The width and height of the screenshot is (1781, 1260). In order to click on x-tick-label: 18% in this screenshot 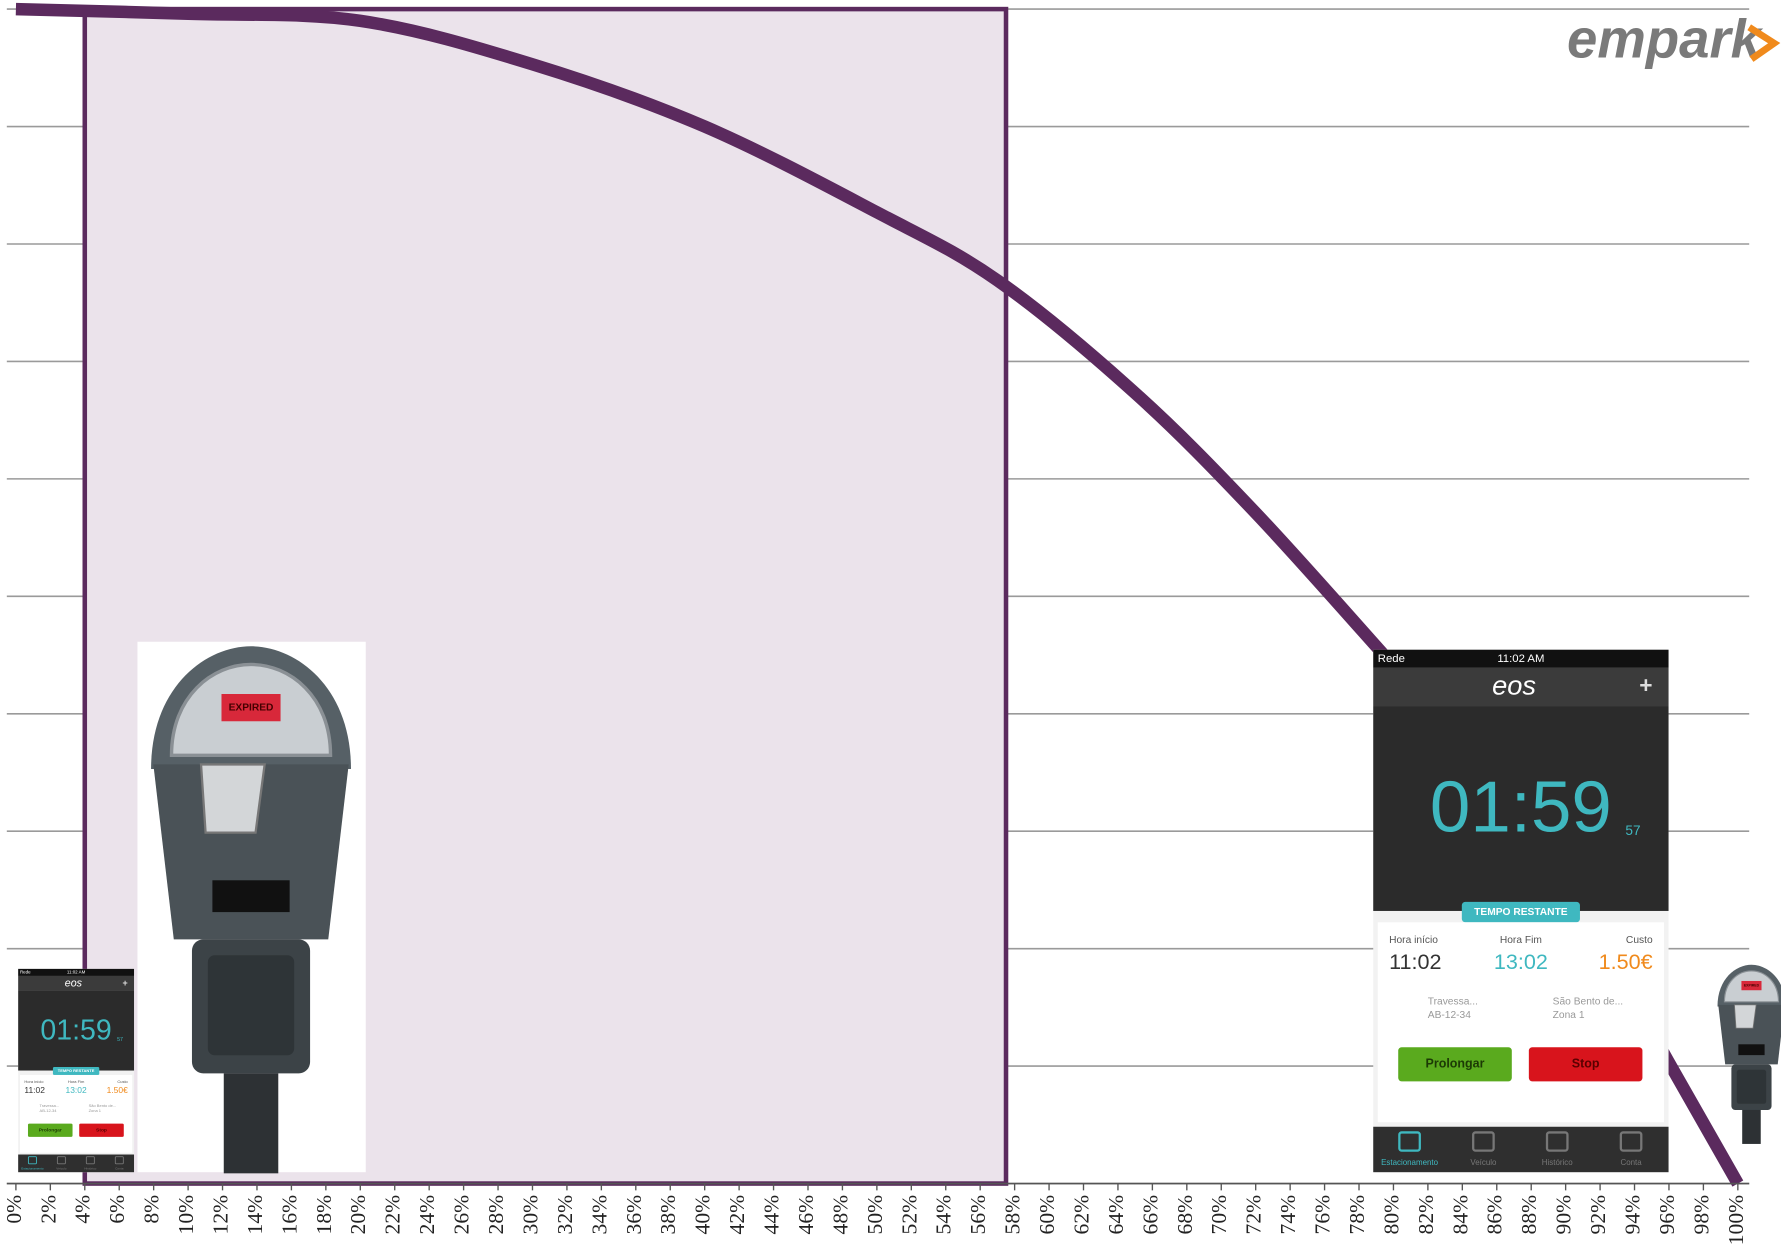, I will do `click(324, 1215)`.